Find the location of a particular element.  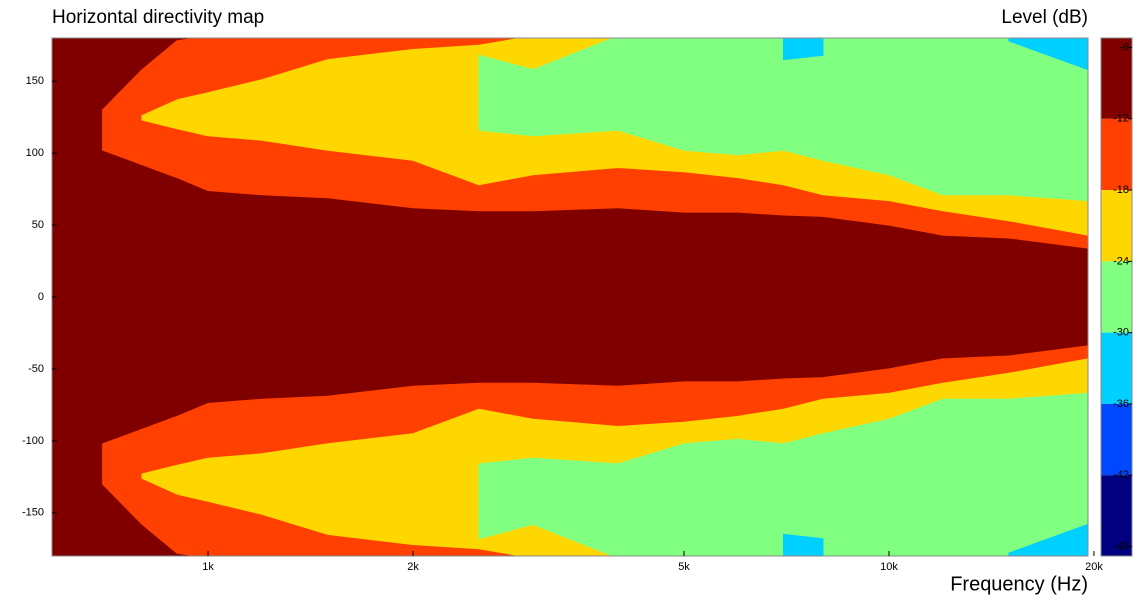

x-tick-label: 5k is located at coordinates (684, 567).